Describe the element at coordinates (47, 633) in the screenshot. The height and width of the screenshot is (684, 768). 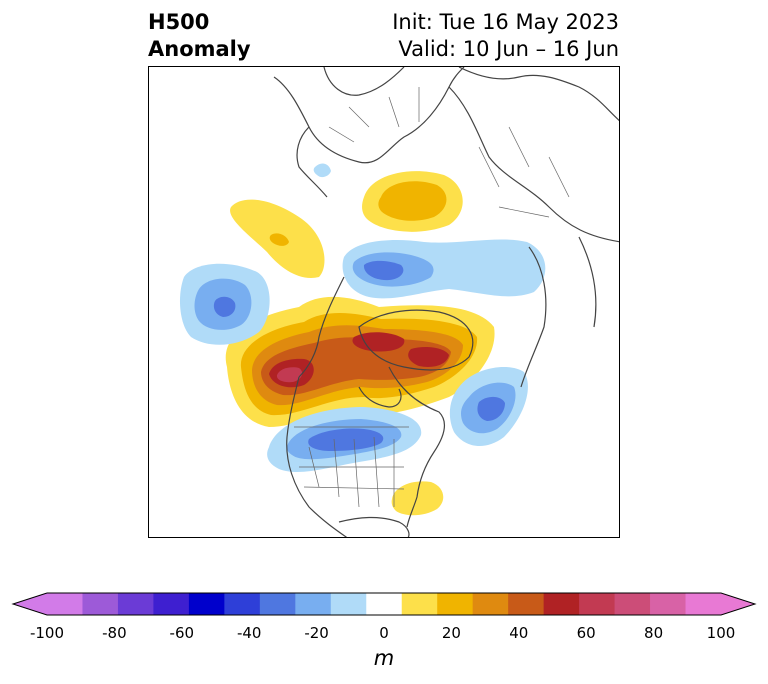
I see `colorbar-tick-label: -100` at that location.